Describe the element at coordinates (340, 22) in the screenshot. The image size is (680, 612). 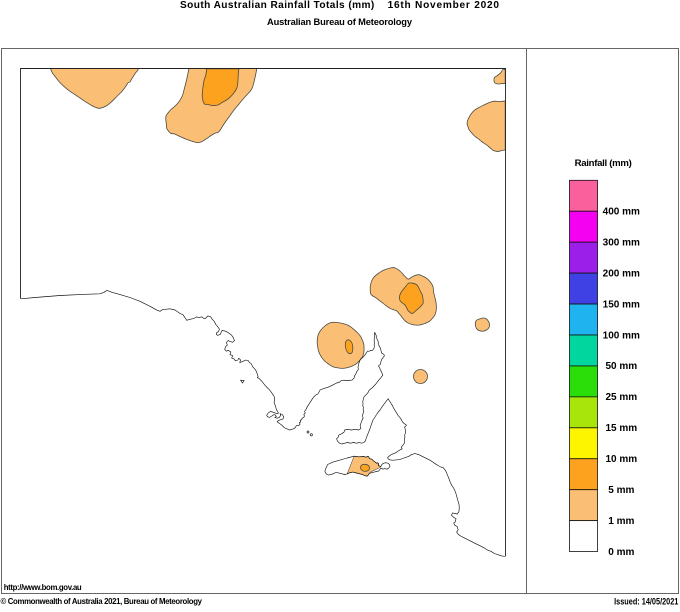
I see `svg-text:Australian Bureau of Meteorolo: Australian Bureau of Meteorology` at that location.